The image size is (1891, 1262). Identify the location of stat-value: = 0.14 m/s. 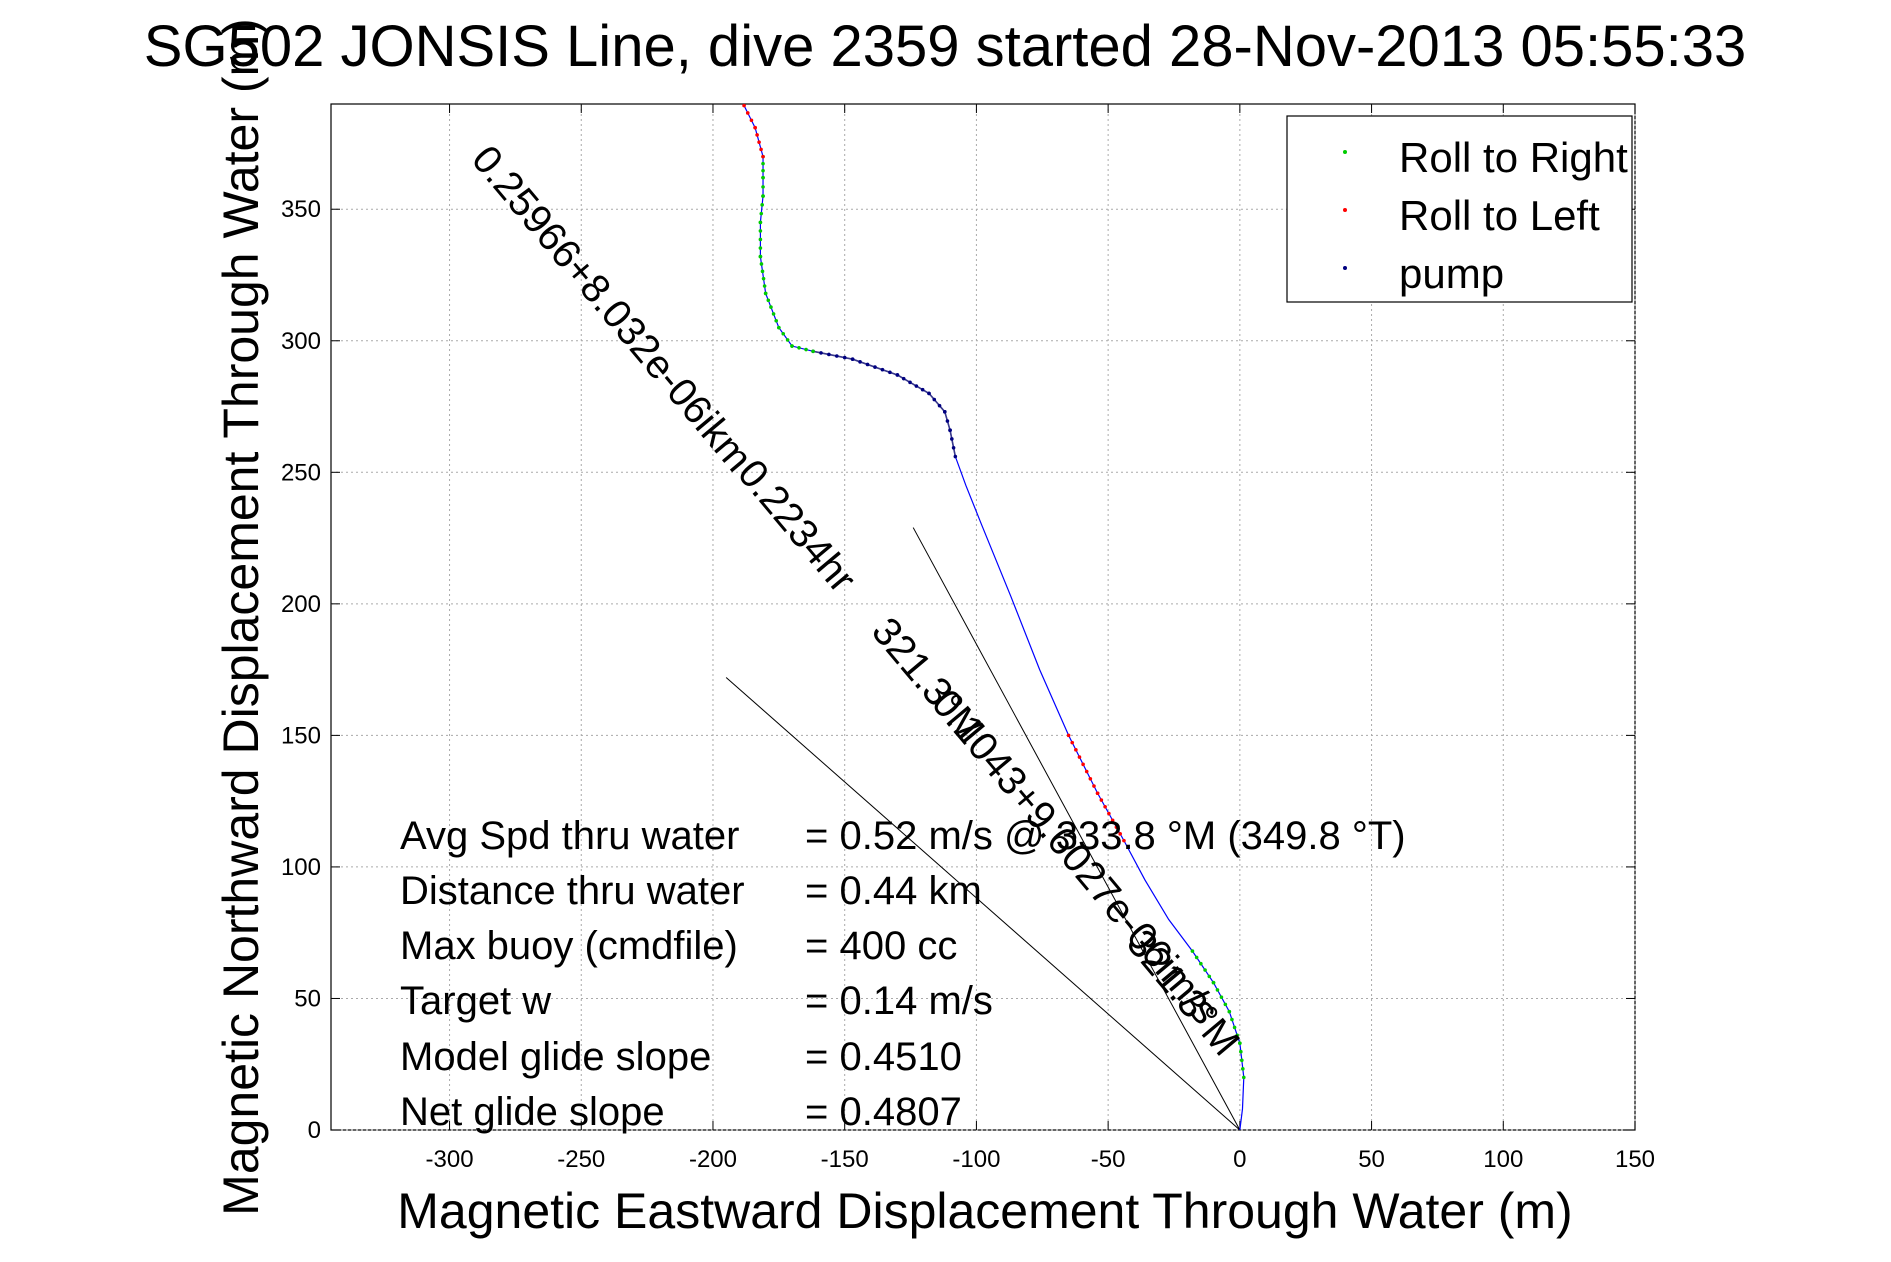
(899, 1001).